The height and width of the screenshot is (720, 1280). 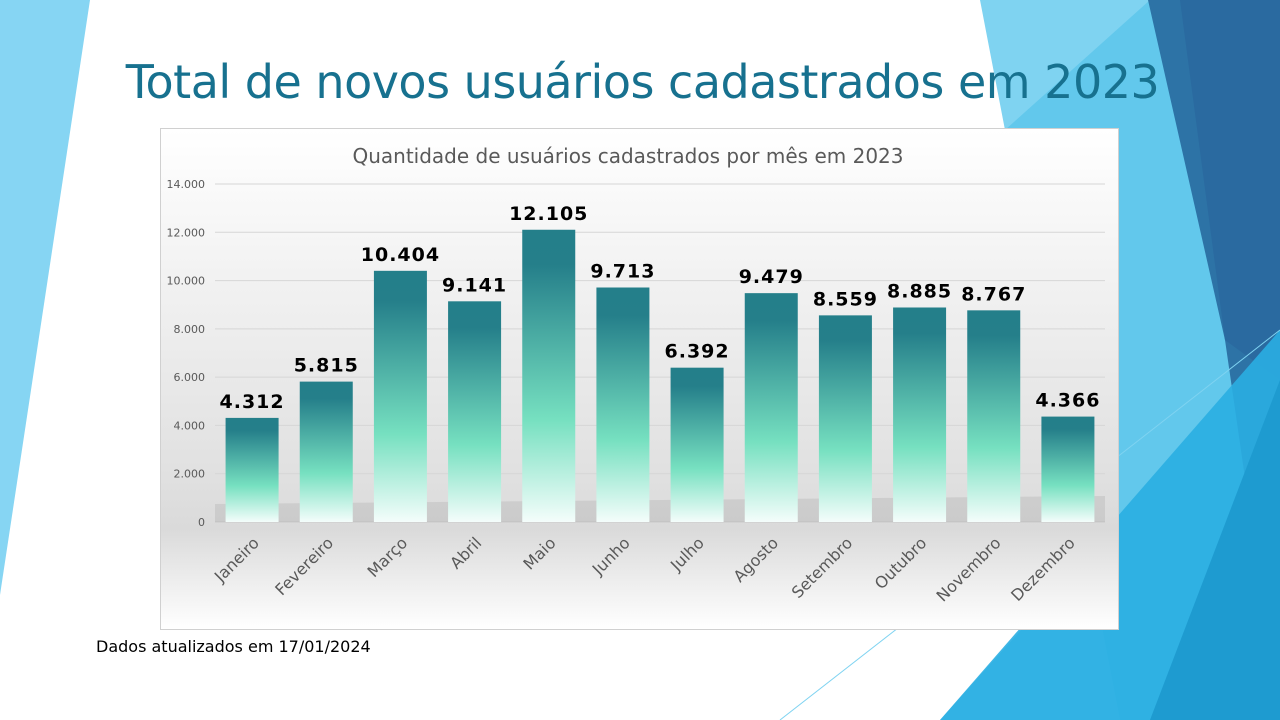 I want to click on data-label: 10.404, so click(x=400, y=255).